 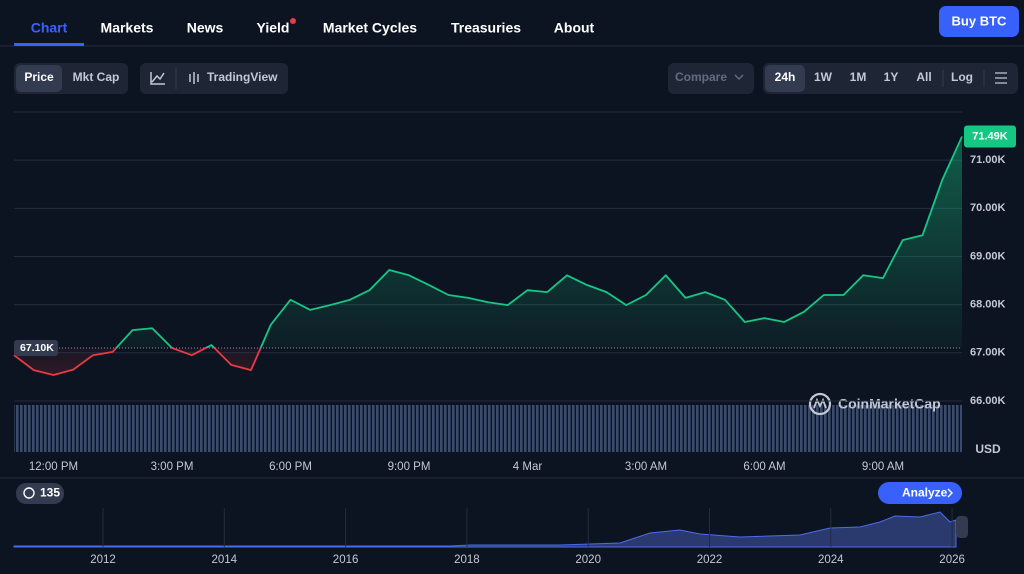 I want to click on mode-button: Price, so click(x=39, y=77).